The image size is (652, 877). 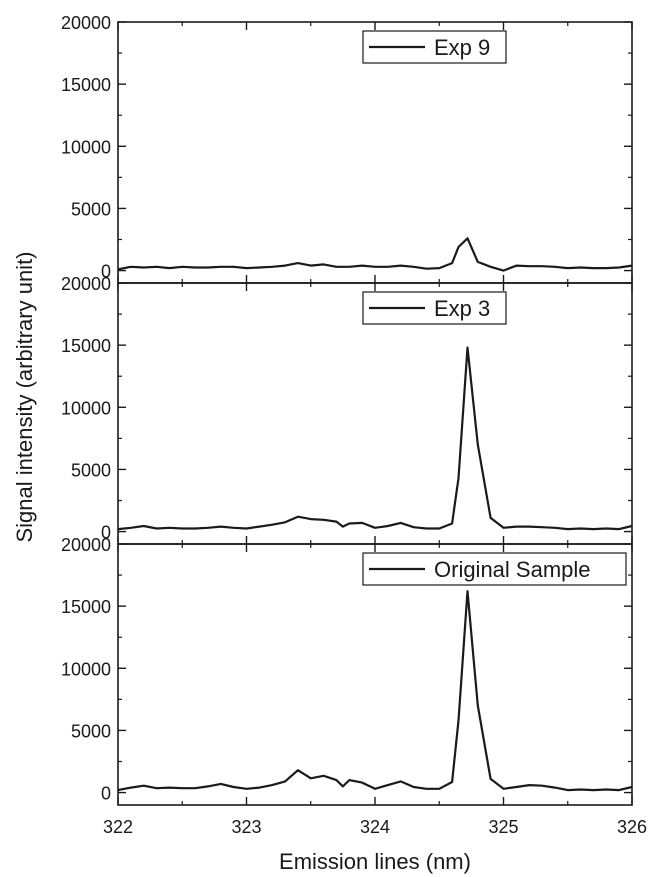 I want to click on y-axis-label: Signal intensity (arbitrary unit), so click(x=24, y=396).